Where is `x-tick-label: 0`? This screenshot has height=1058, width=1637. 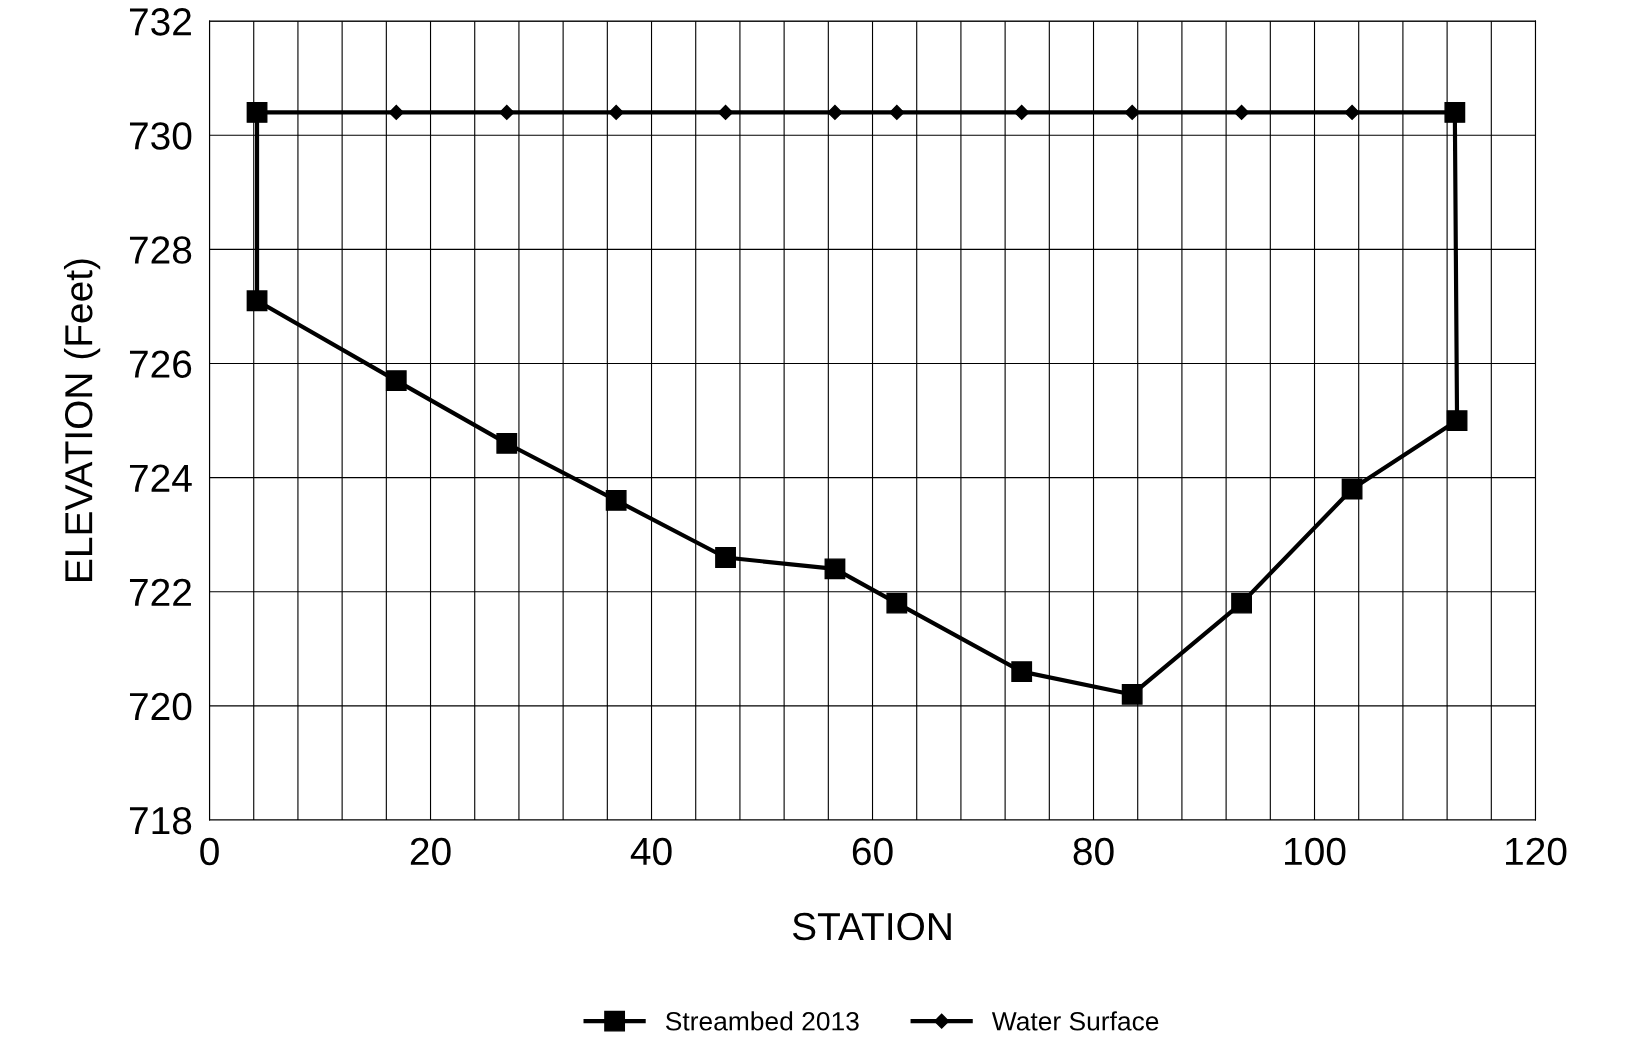
x-tick-label: 0 is located at coordinates (209, 851).